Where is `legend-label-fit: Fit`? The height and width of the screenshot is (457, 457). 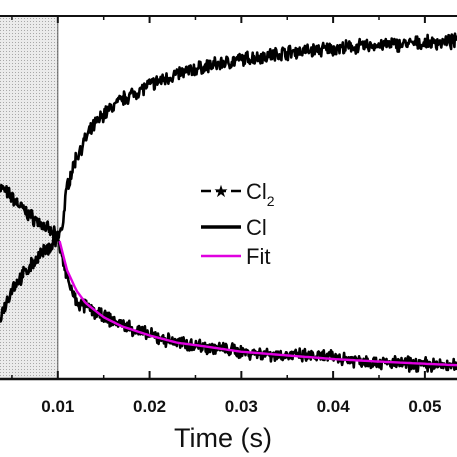
legend-label-fit: Fit is located at coordinates (258, 256).